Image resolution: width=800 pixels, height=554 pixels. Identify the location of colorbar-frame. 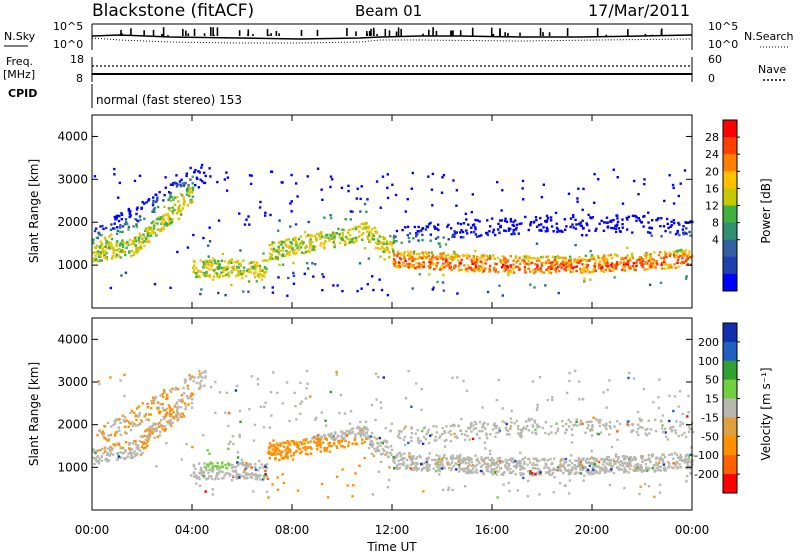
(730, 408).